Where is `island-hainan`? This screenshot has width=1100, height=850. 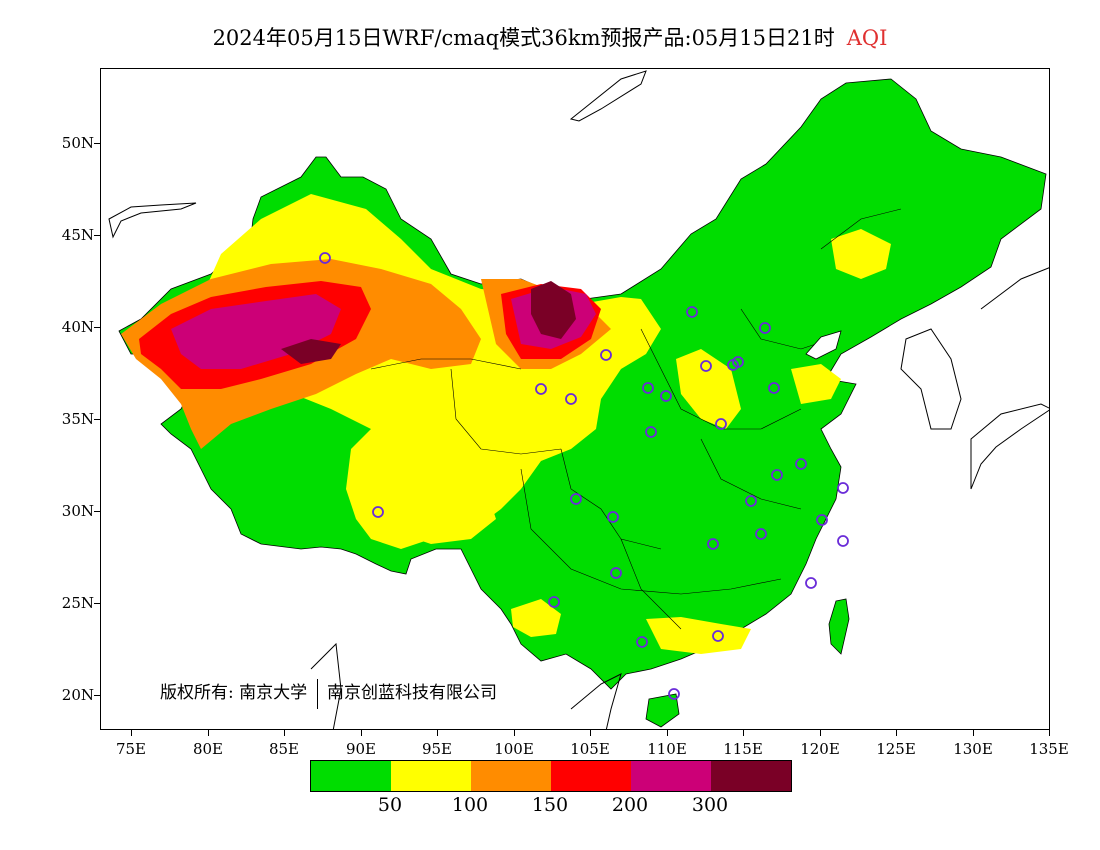 island-hainan is located at coordinates (662, 710).